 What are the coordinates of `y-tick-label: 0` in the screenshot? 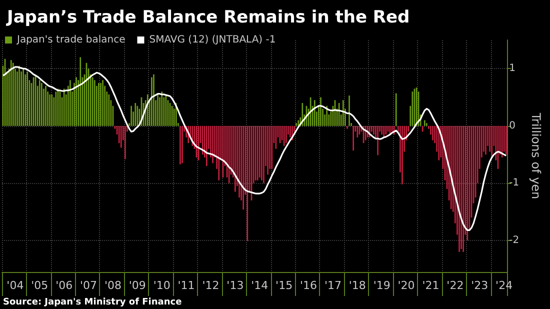 It's located at (512, 126).